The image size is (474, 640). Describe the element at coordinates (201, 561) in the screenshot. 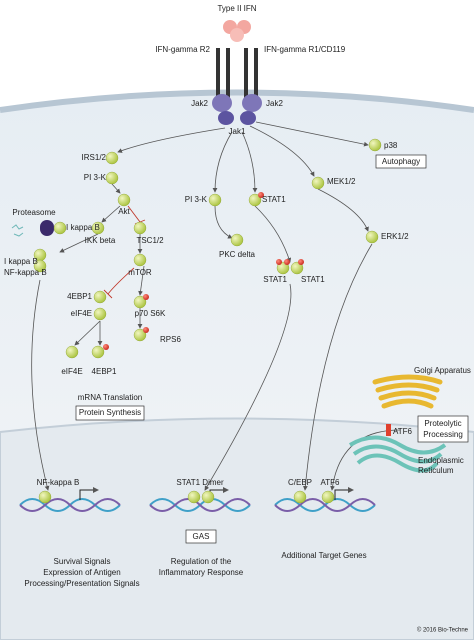

I see `outcome: Regulation of the` at that location.